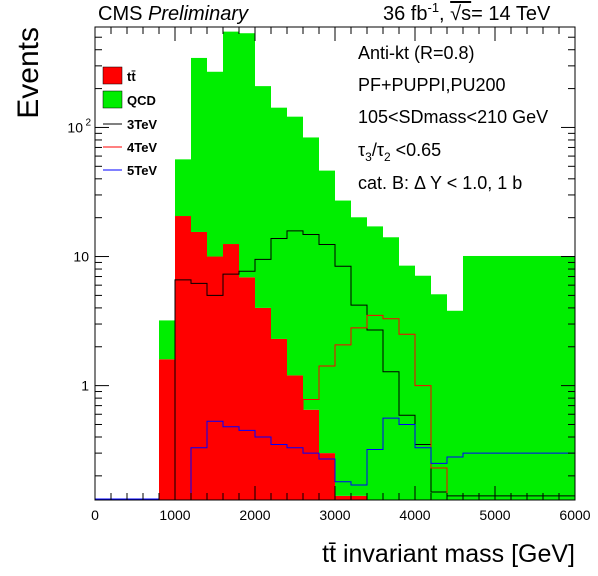  What do you see at coordinates (254, 515) in the screenshot?
I see `x-tick-label: 2000` at bounding box center [254, 515].